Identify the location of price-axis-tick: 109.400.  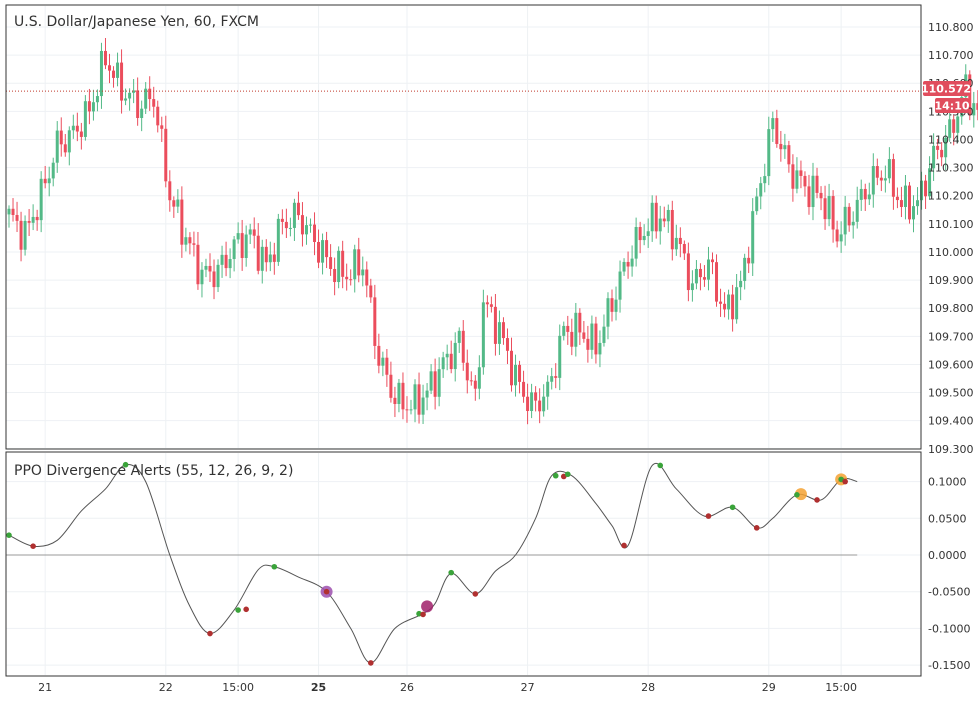
(951, 421).